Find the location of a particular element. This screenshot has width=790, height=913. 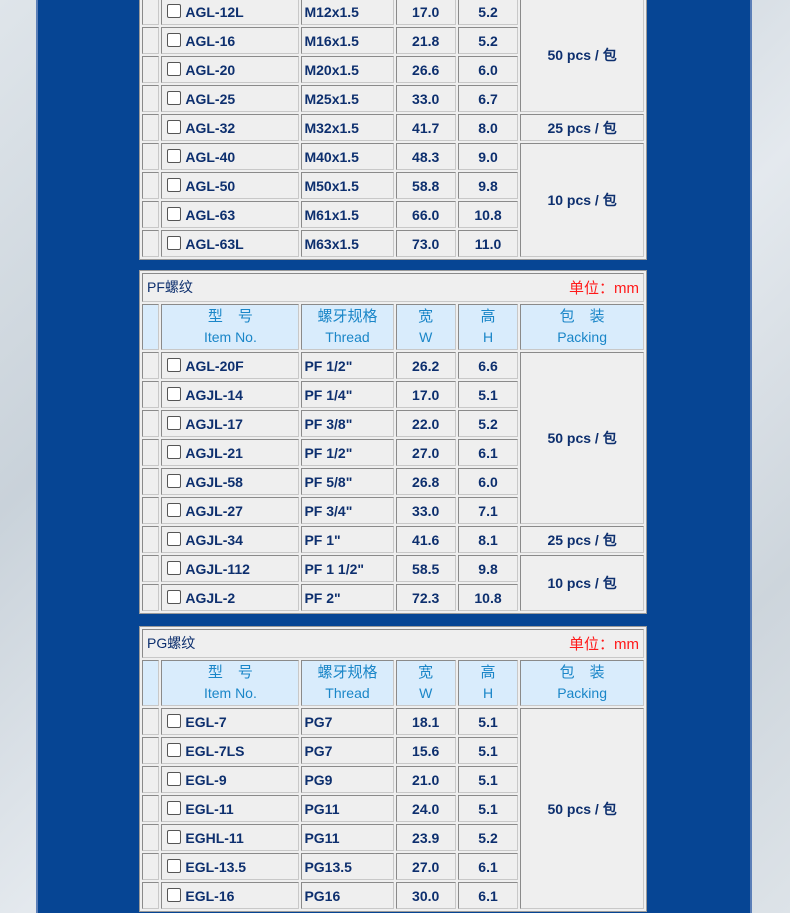

model-cell: AGL-63 is located at coordinates (230, 214).